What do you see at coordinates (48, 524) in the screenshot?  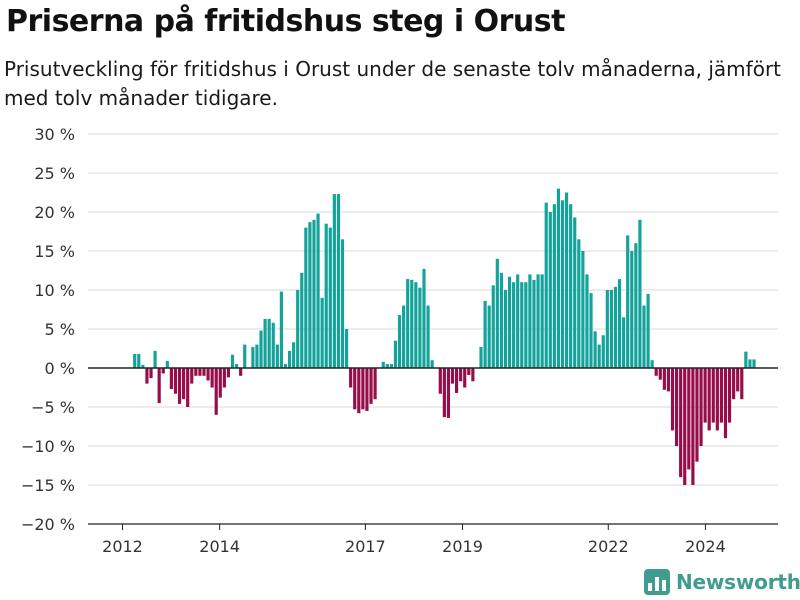 I see `y-tick-label: −20 %` at bounding box center [48, 524].